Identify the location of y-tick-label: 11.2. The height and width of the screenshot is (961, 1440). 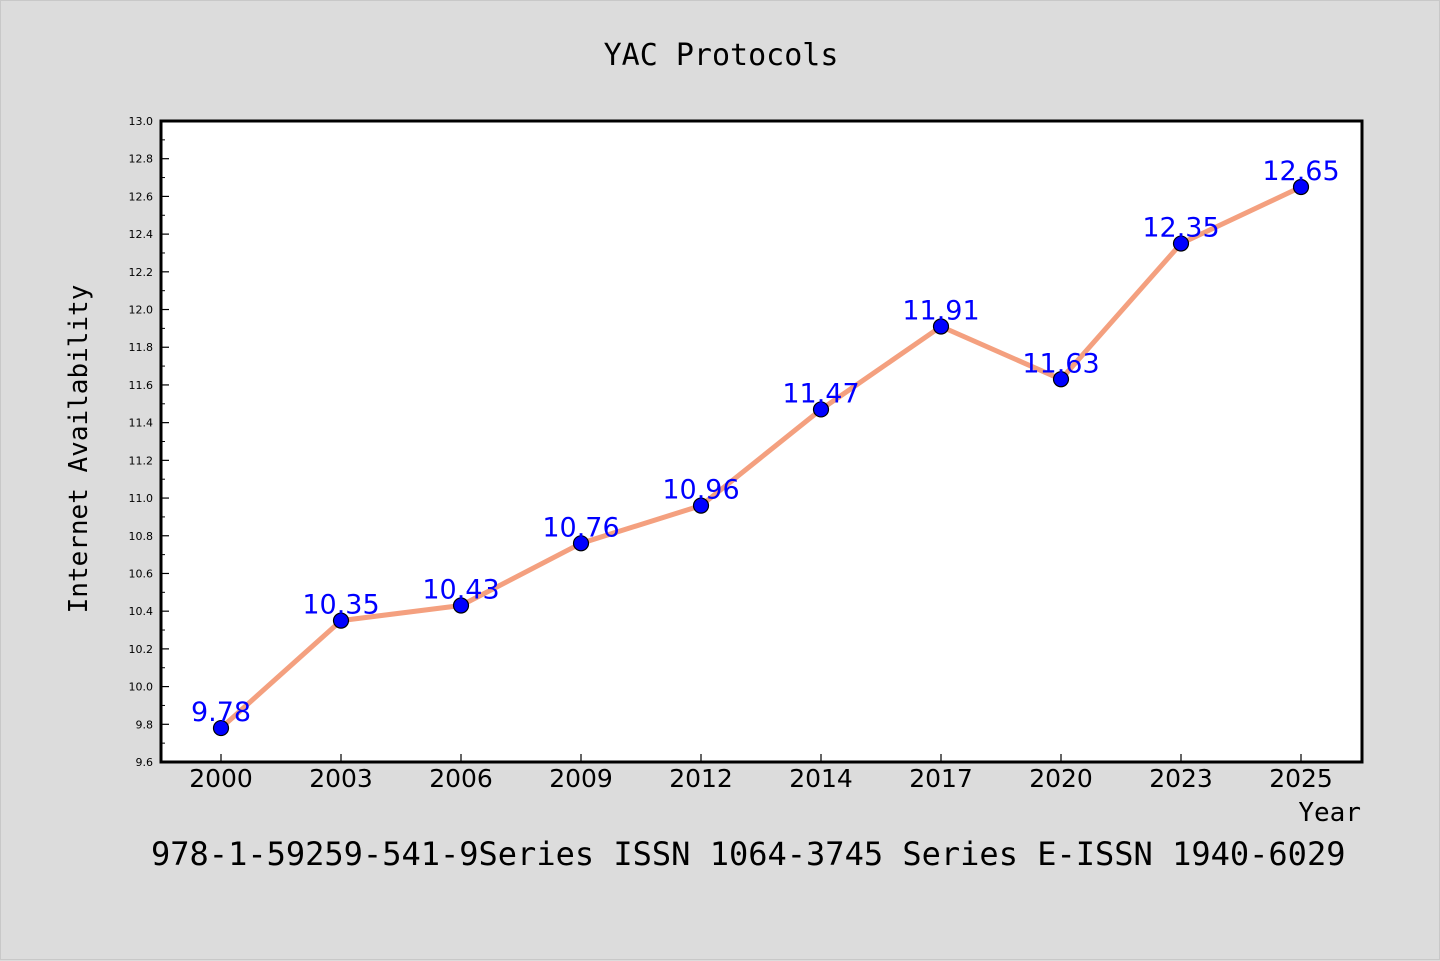
(141, 460).